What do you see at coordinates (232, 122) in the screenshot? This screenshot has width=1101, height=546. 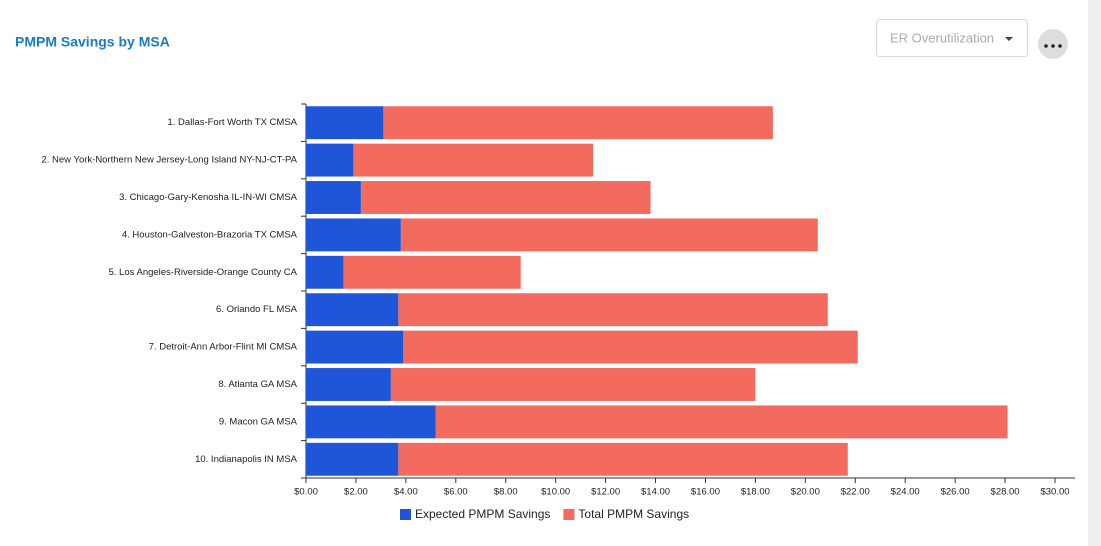 I see `y-tick-label: 1. Dallas-Fort Worth TX CMSA` at bounding box center [232, 122].